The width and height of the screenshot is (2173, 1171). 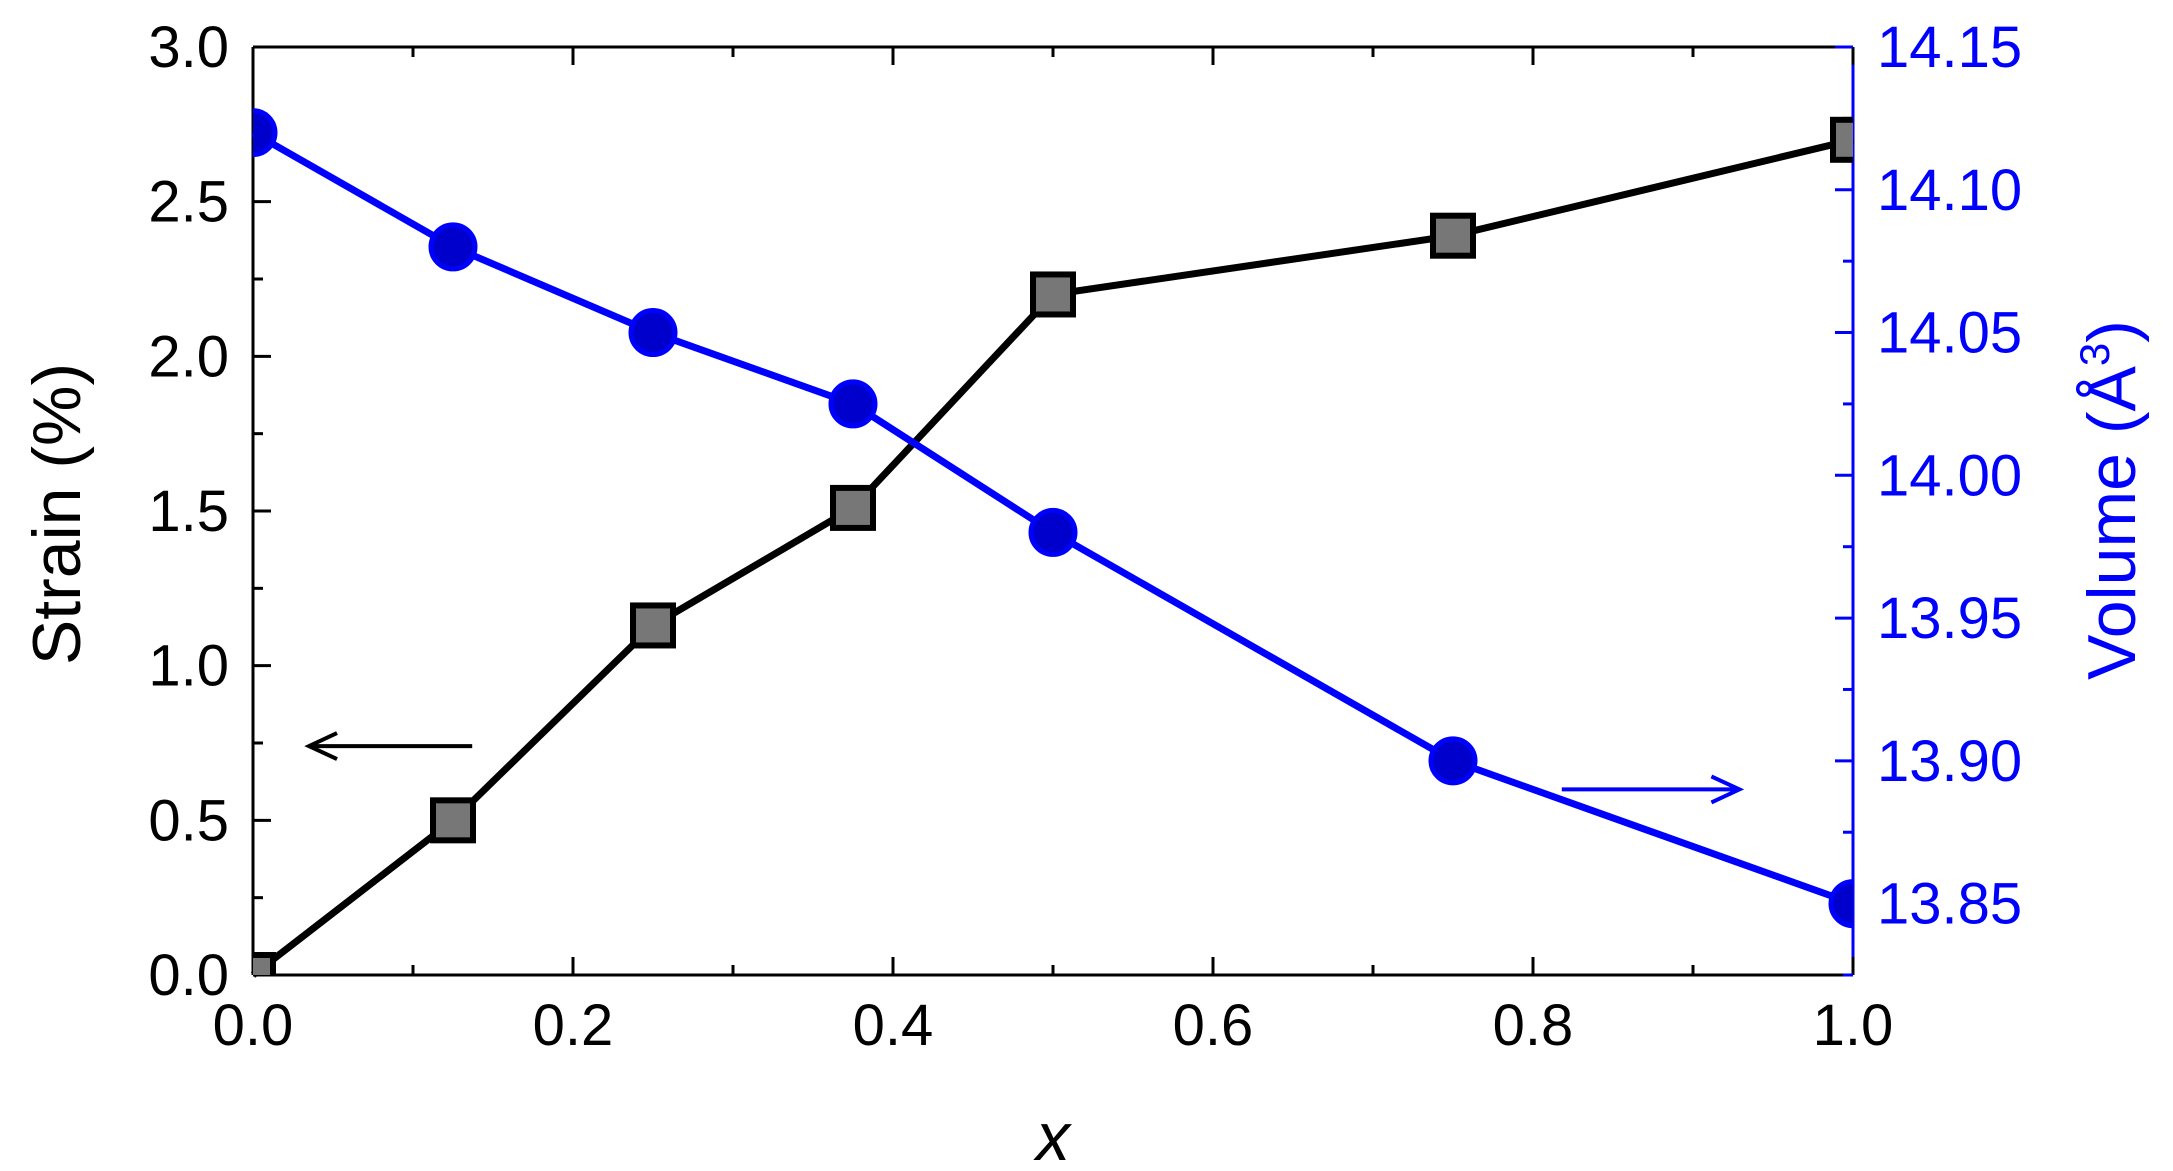 I want to click on x-tick-label: 0.4, so click(x=893, y=1025).